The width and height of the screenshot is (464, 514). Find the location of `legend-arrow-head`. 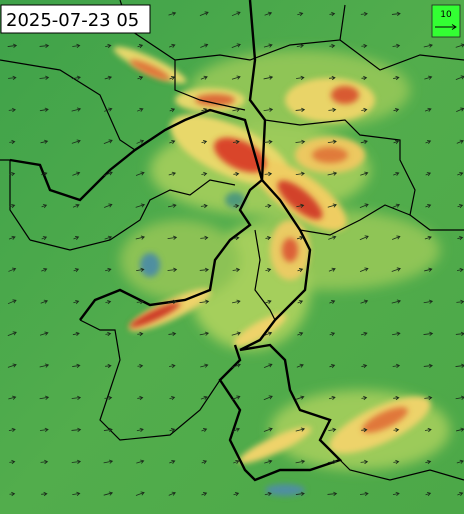

legend-arrow-head is located at coordinates (454, 27).